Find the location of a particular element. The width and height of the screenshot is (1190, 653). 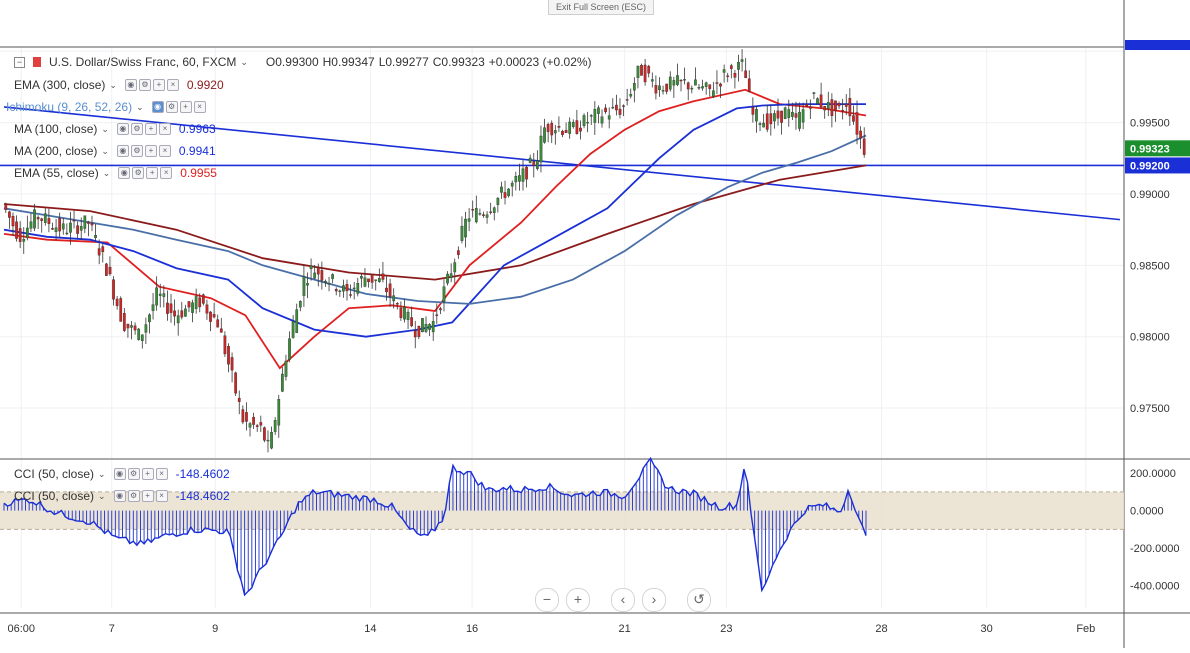

cci-legend-1: CCI (50, close) ⌄ ◉ ⚙ + × -148.4602 is located at coordinates (122, 474).